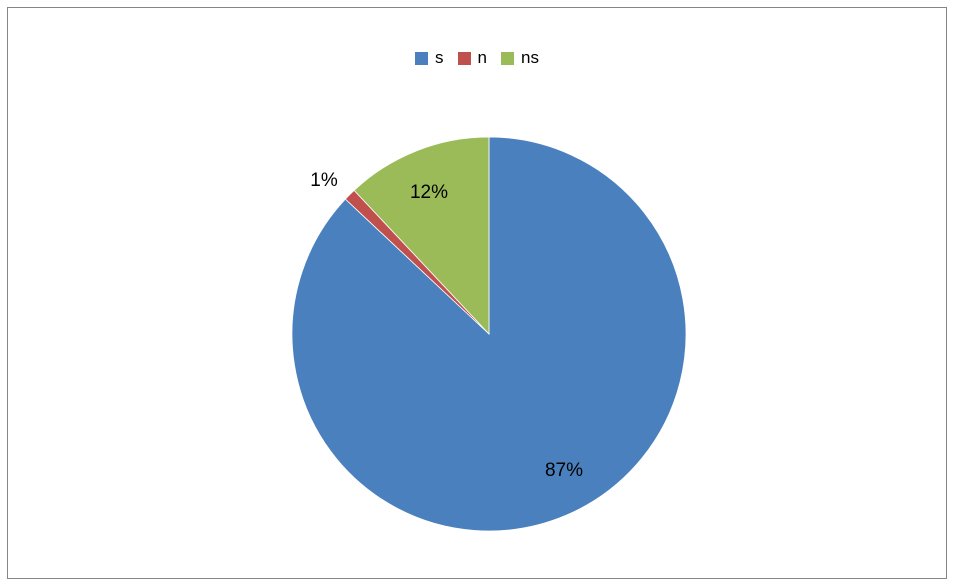 The width and height of the screenshot is (955, 586). What do you see at coordinates (530, 57) in the screenshot?
I see `legend-label-ns: ns` at bounding box center [530, 57].